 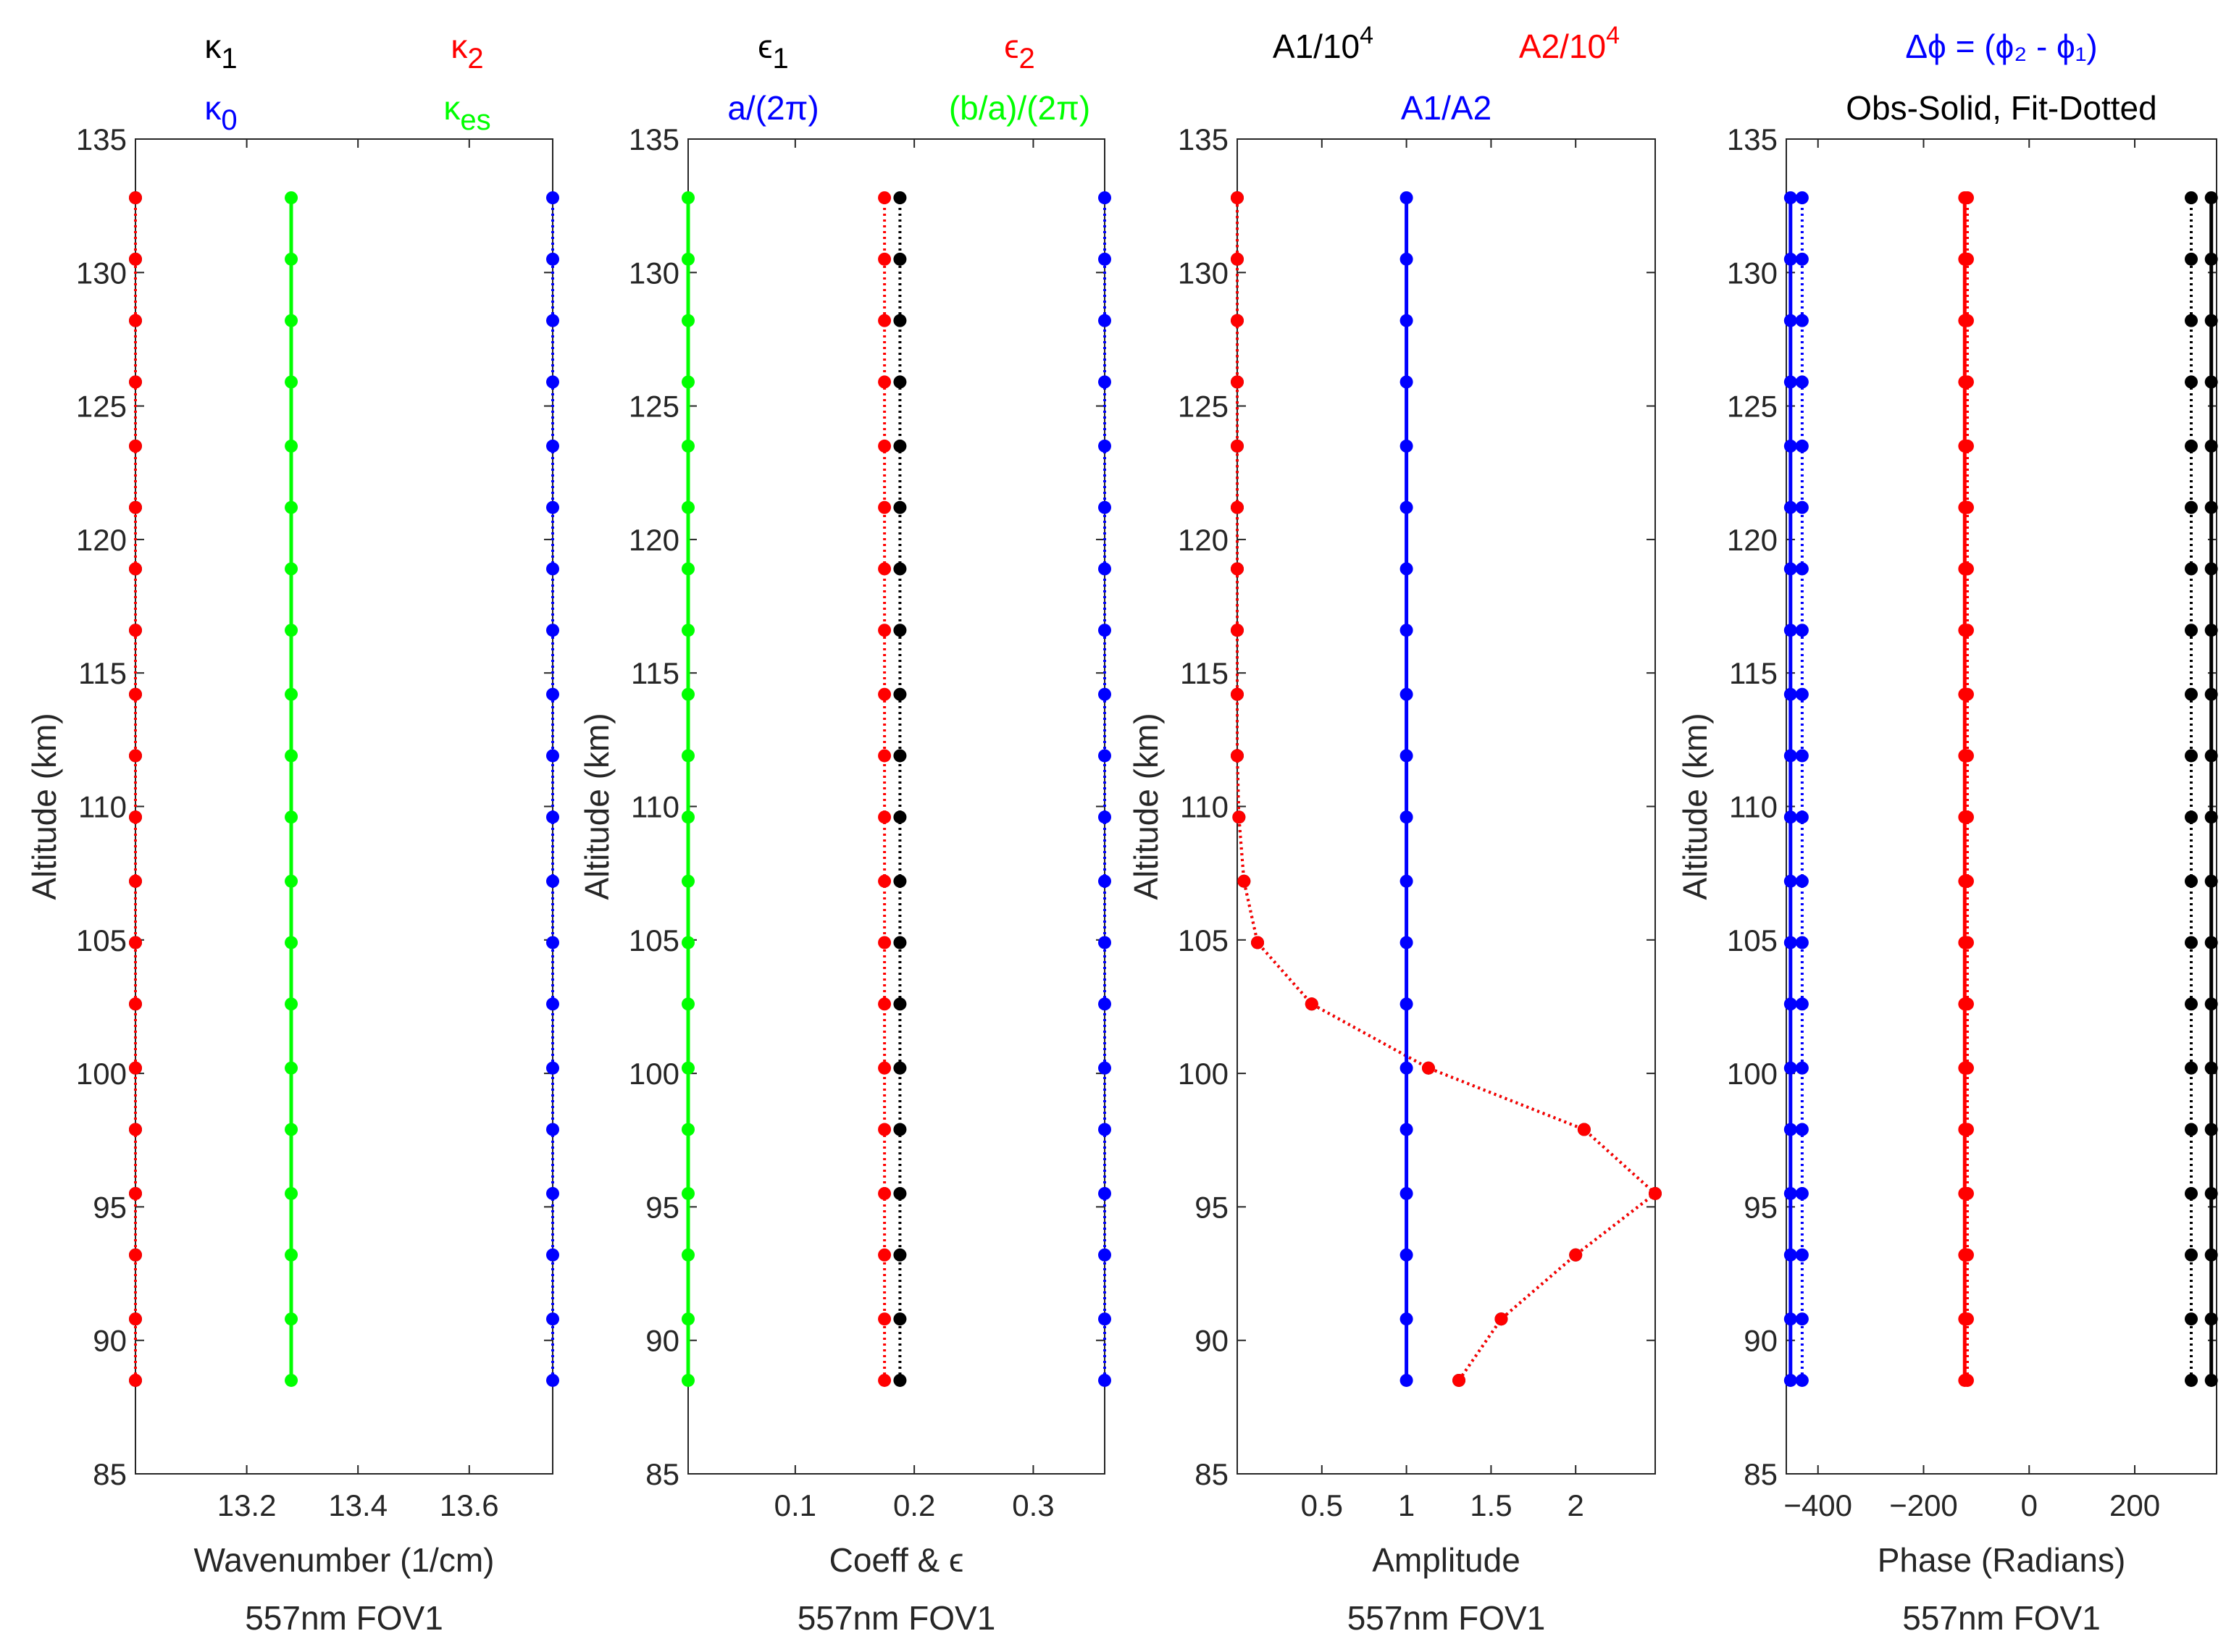 I want to click on legend-entry: (b/a)/(2π), so click(x=1020, y=108).